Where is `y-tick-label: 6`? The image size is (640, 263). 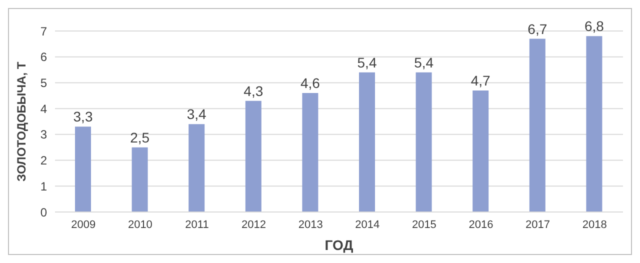
y-tick-label: 6 is located at coordinates (44, 57).